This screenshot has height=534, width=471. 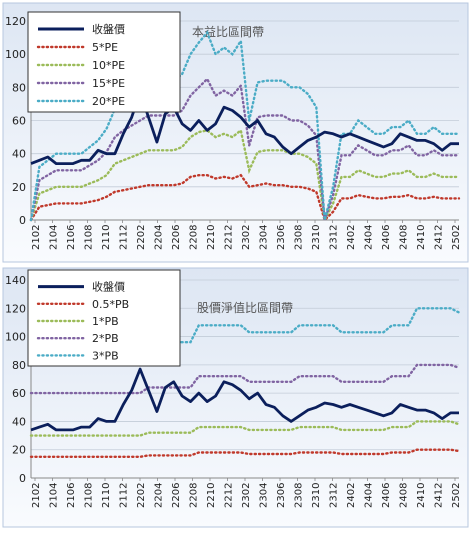 I want to click on chart-title: 本益比區間帶, so click(x=228, y=32).